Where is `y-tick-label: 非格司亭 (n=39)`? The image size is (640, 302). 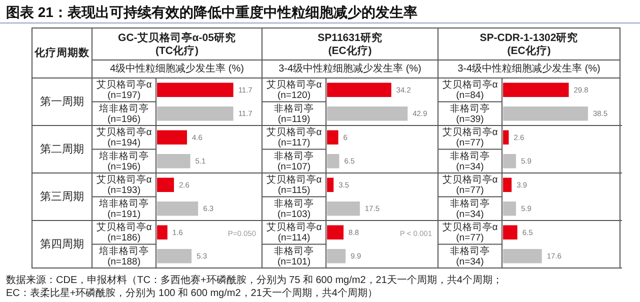
y-tick-label: 非格司亭 (n=39) is located at coordinates (470, 113).